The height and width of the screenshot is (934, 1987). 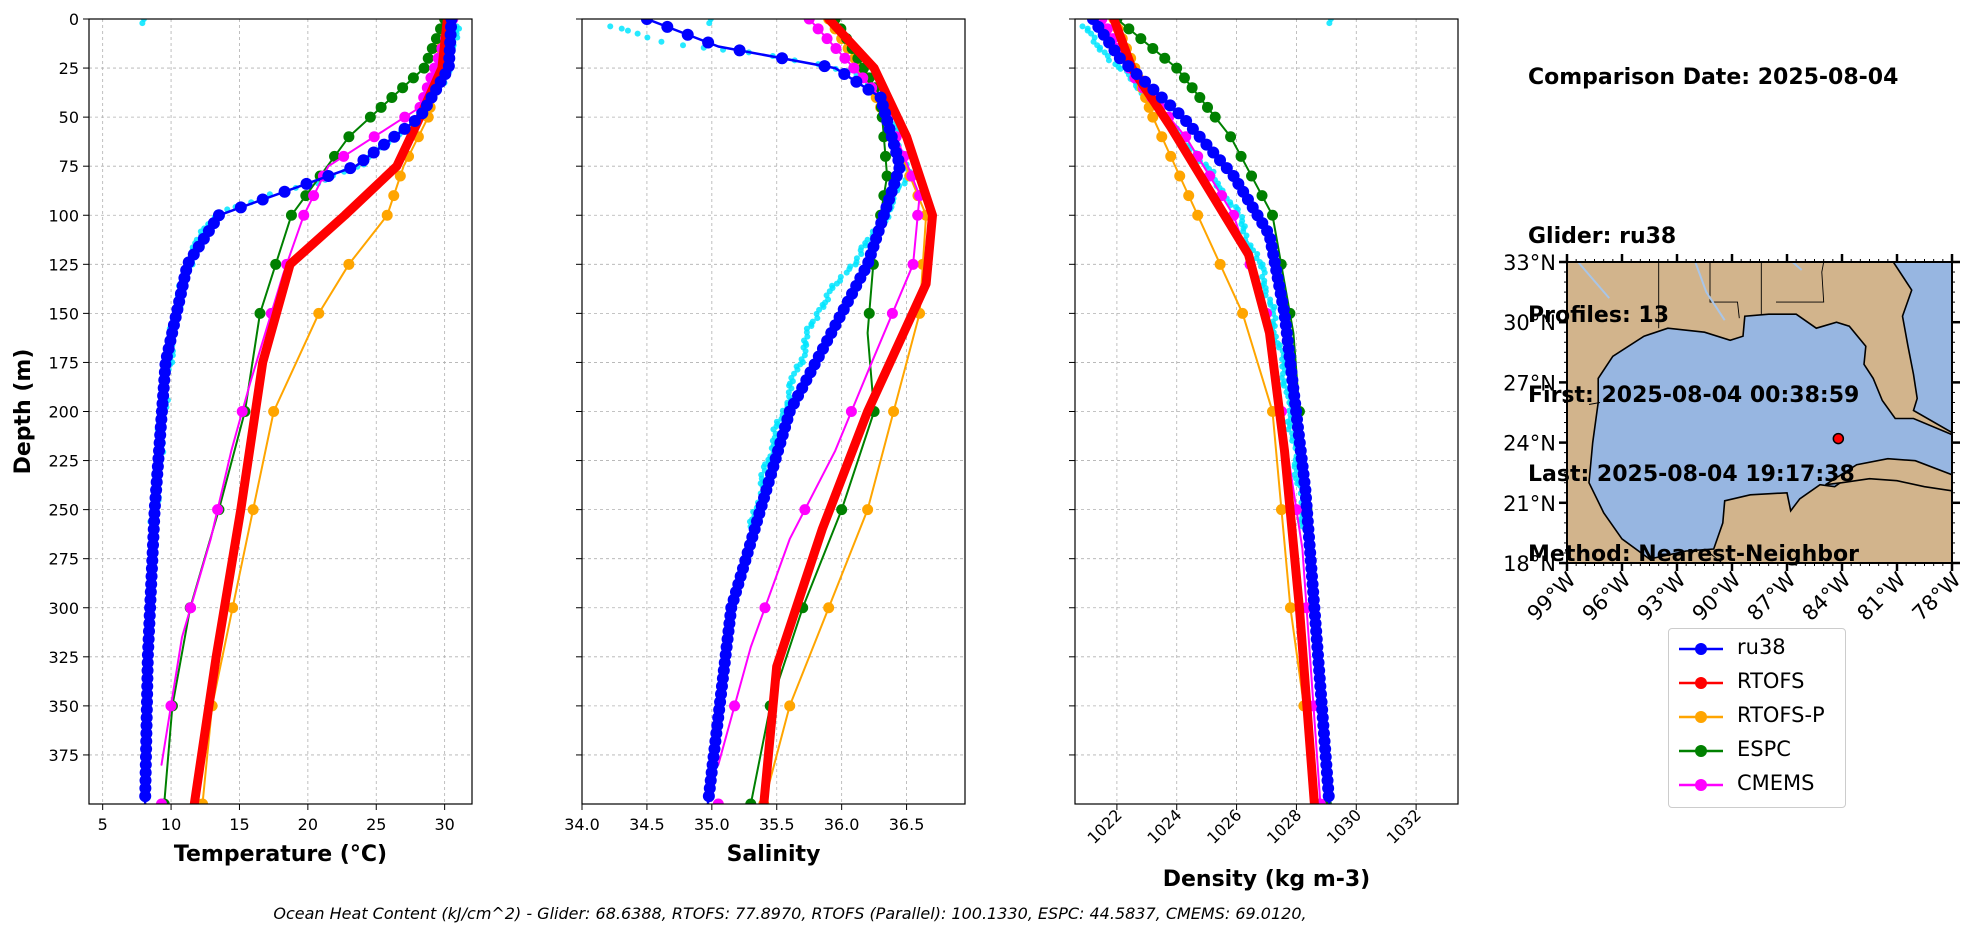 What do you see at coordinates (1404, 826) in the screenshot?
I see `x-tick-label: 1032` at bounding box center [1404, 826].